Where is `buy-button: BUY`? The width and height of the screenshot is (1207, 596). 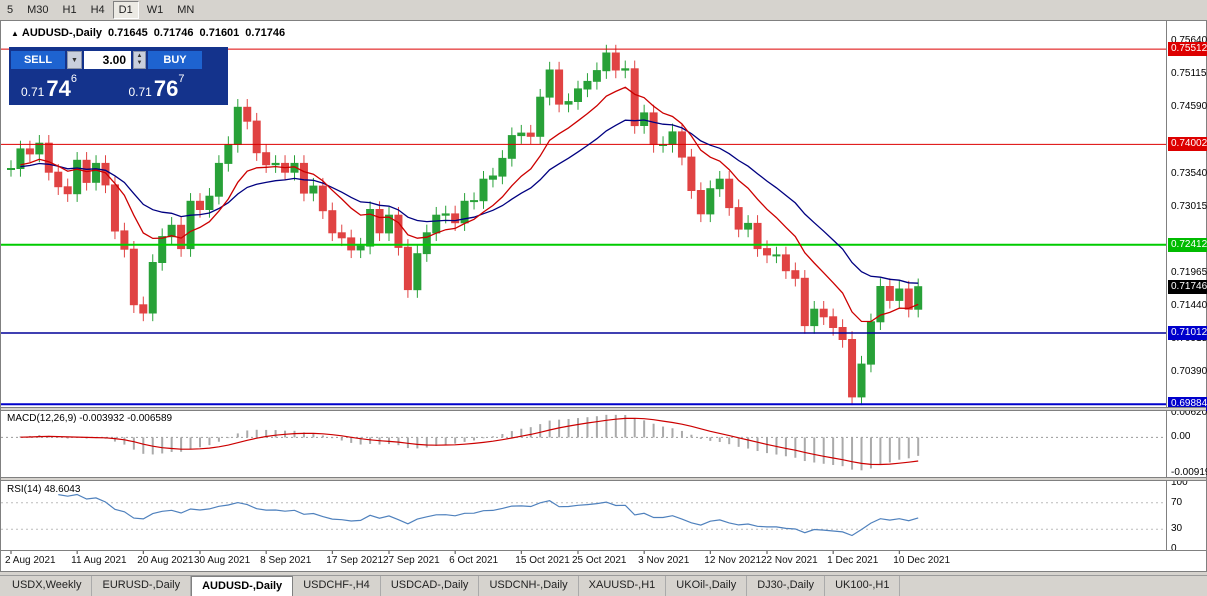 buy-button: BUY is located at coordinates (175, 60).